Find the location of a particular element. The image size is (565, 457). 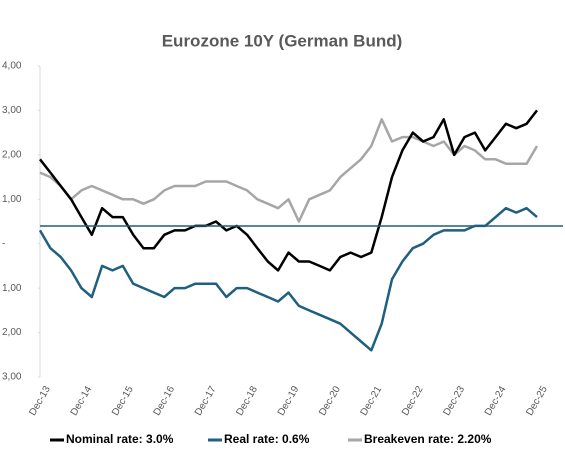

legend-label: Real rate: 0.6% is located at coordinates (267, 439).